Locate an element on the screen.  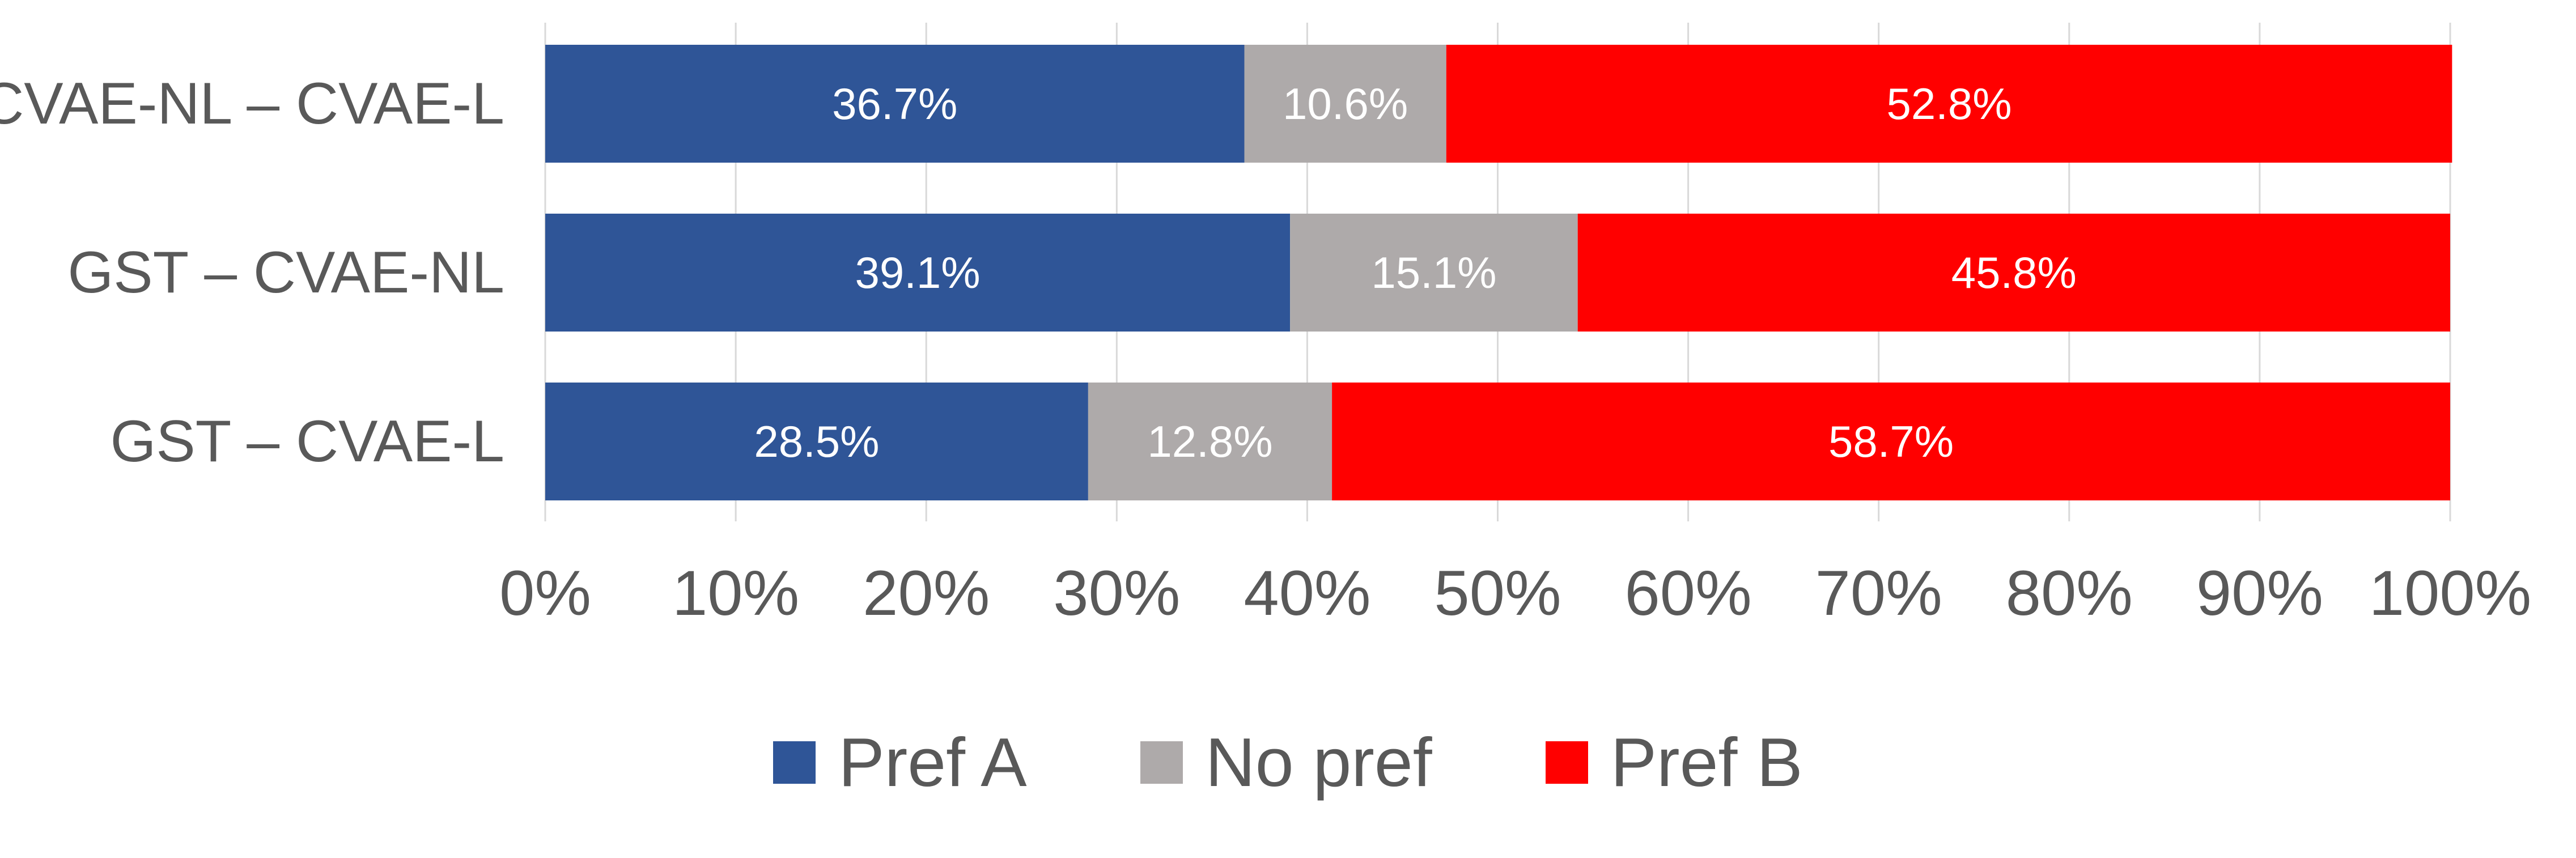
x-tick-label: 60% is located at coordinates (1688, 593).